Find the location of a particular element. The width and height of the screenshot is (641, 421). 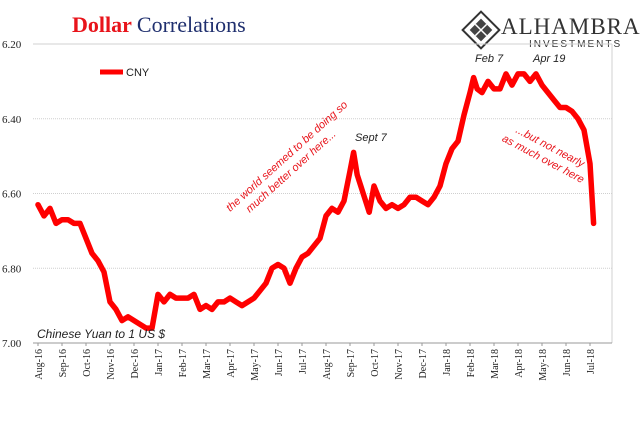

brand-name: ALHAMBRA is located at coordinates (571, 26).